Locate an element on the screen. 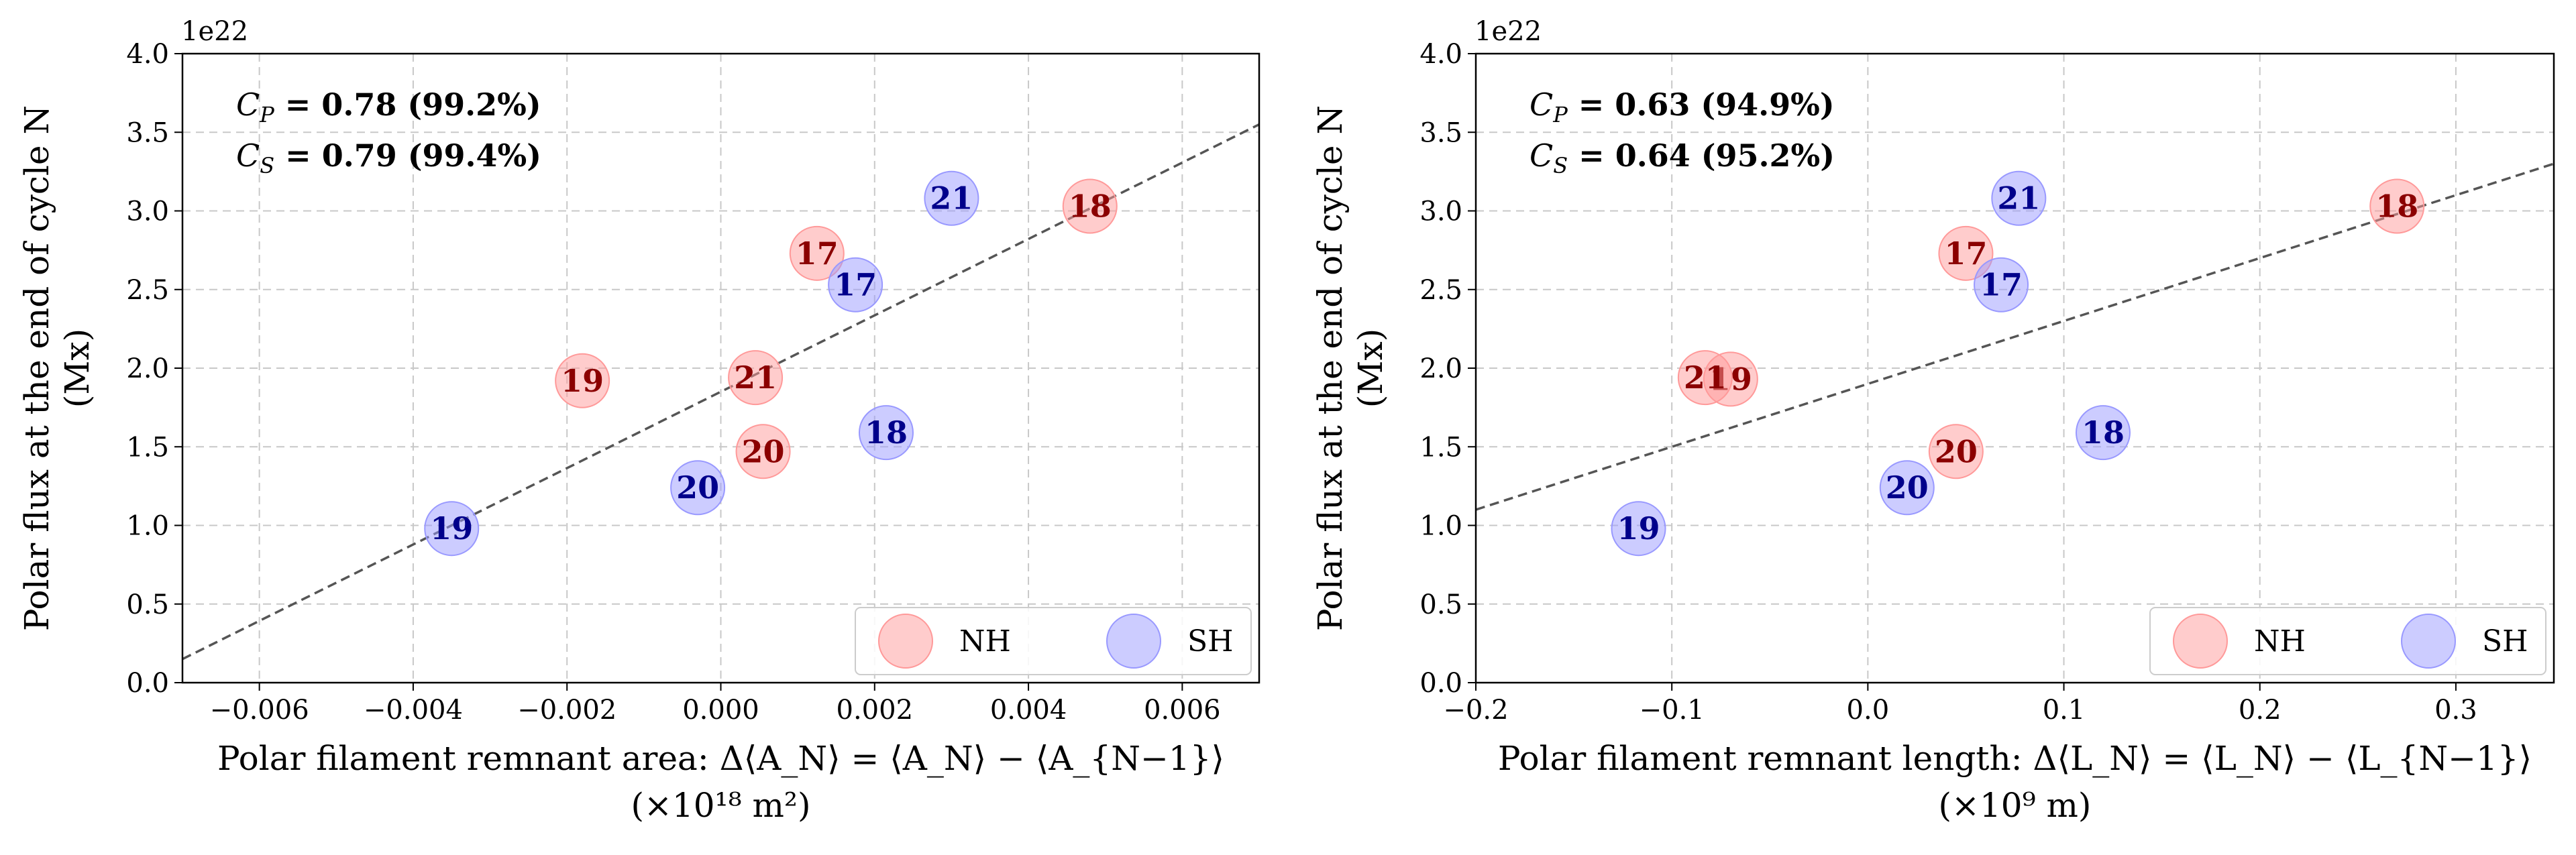 The image size is (2576, 855). x-tick-label: −0.1 is located at coordinates (1672, 710).